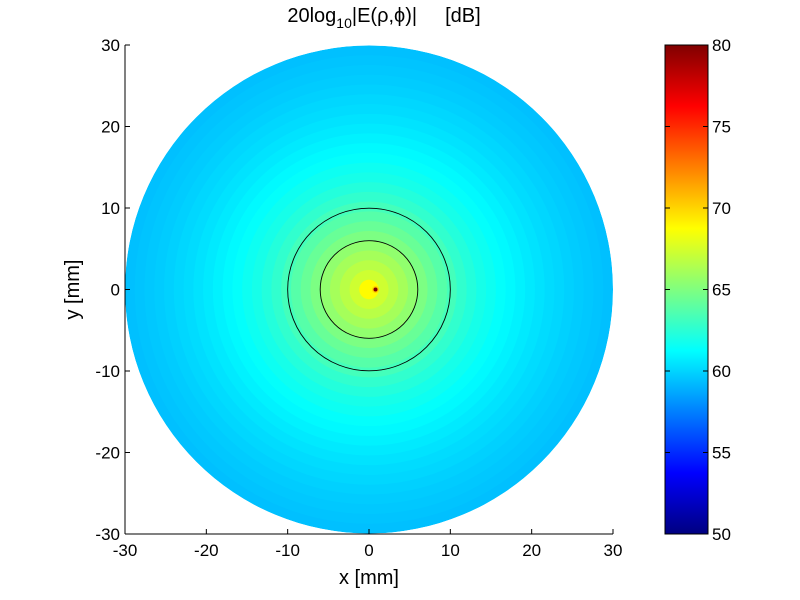  I want to click on colorbar-tick-label: 75, so click(721, 127).